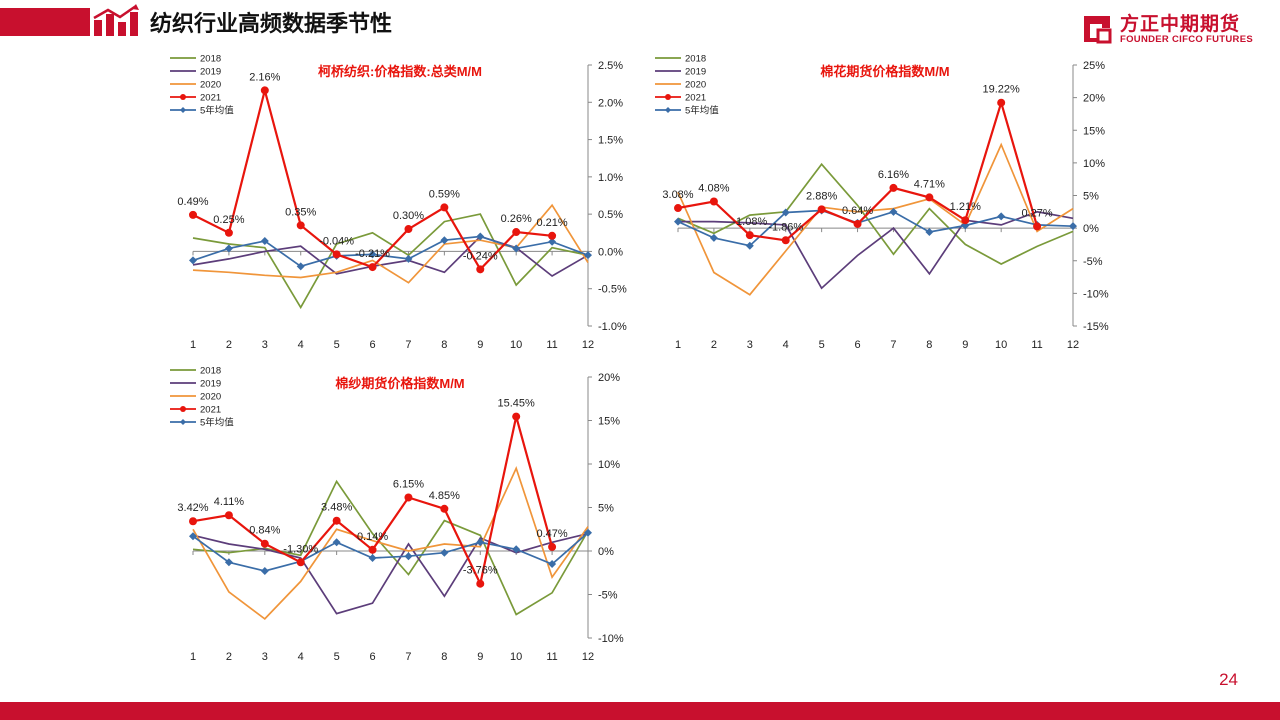  Describe the element at coordinates (857, 211) in the screenshot. I see `data-label-2021: 0.64%` at that location.